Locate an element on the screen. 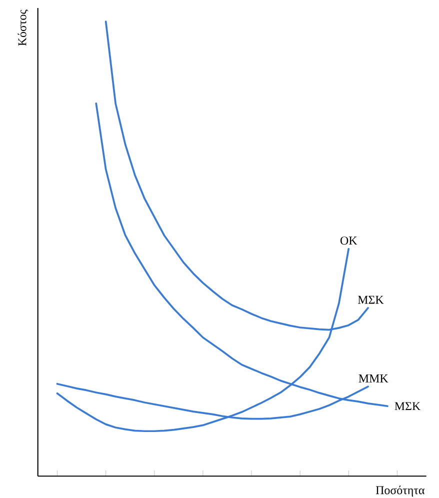 Image resolution: width=439 pixels, height=498 pixels. x-axis-title: Ποσότητα is located at coordinates (400, 491).